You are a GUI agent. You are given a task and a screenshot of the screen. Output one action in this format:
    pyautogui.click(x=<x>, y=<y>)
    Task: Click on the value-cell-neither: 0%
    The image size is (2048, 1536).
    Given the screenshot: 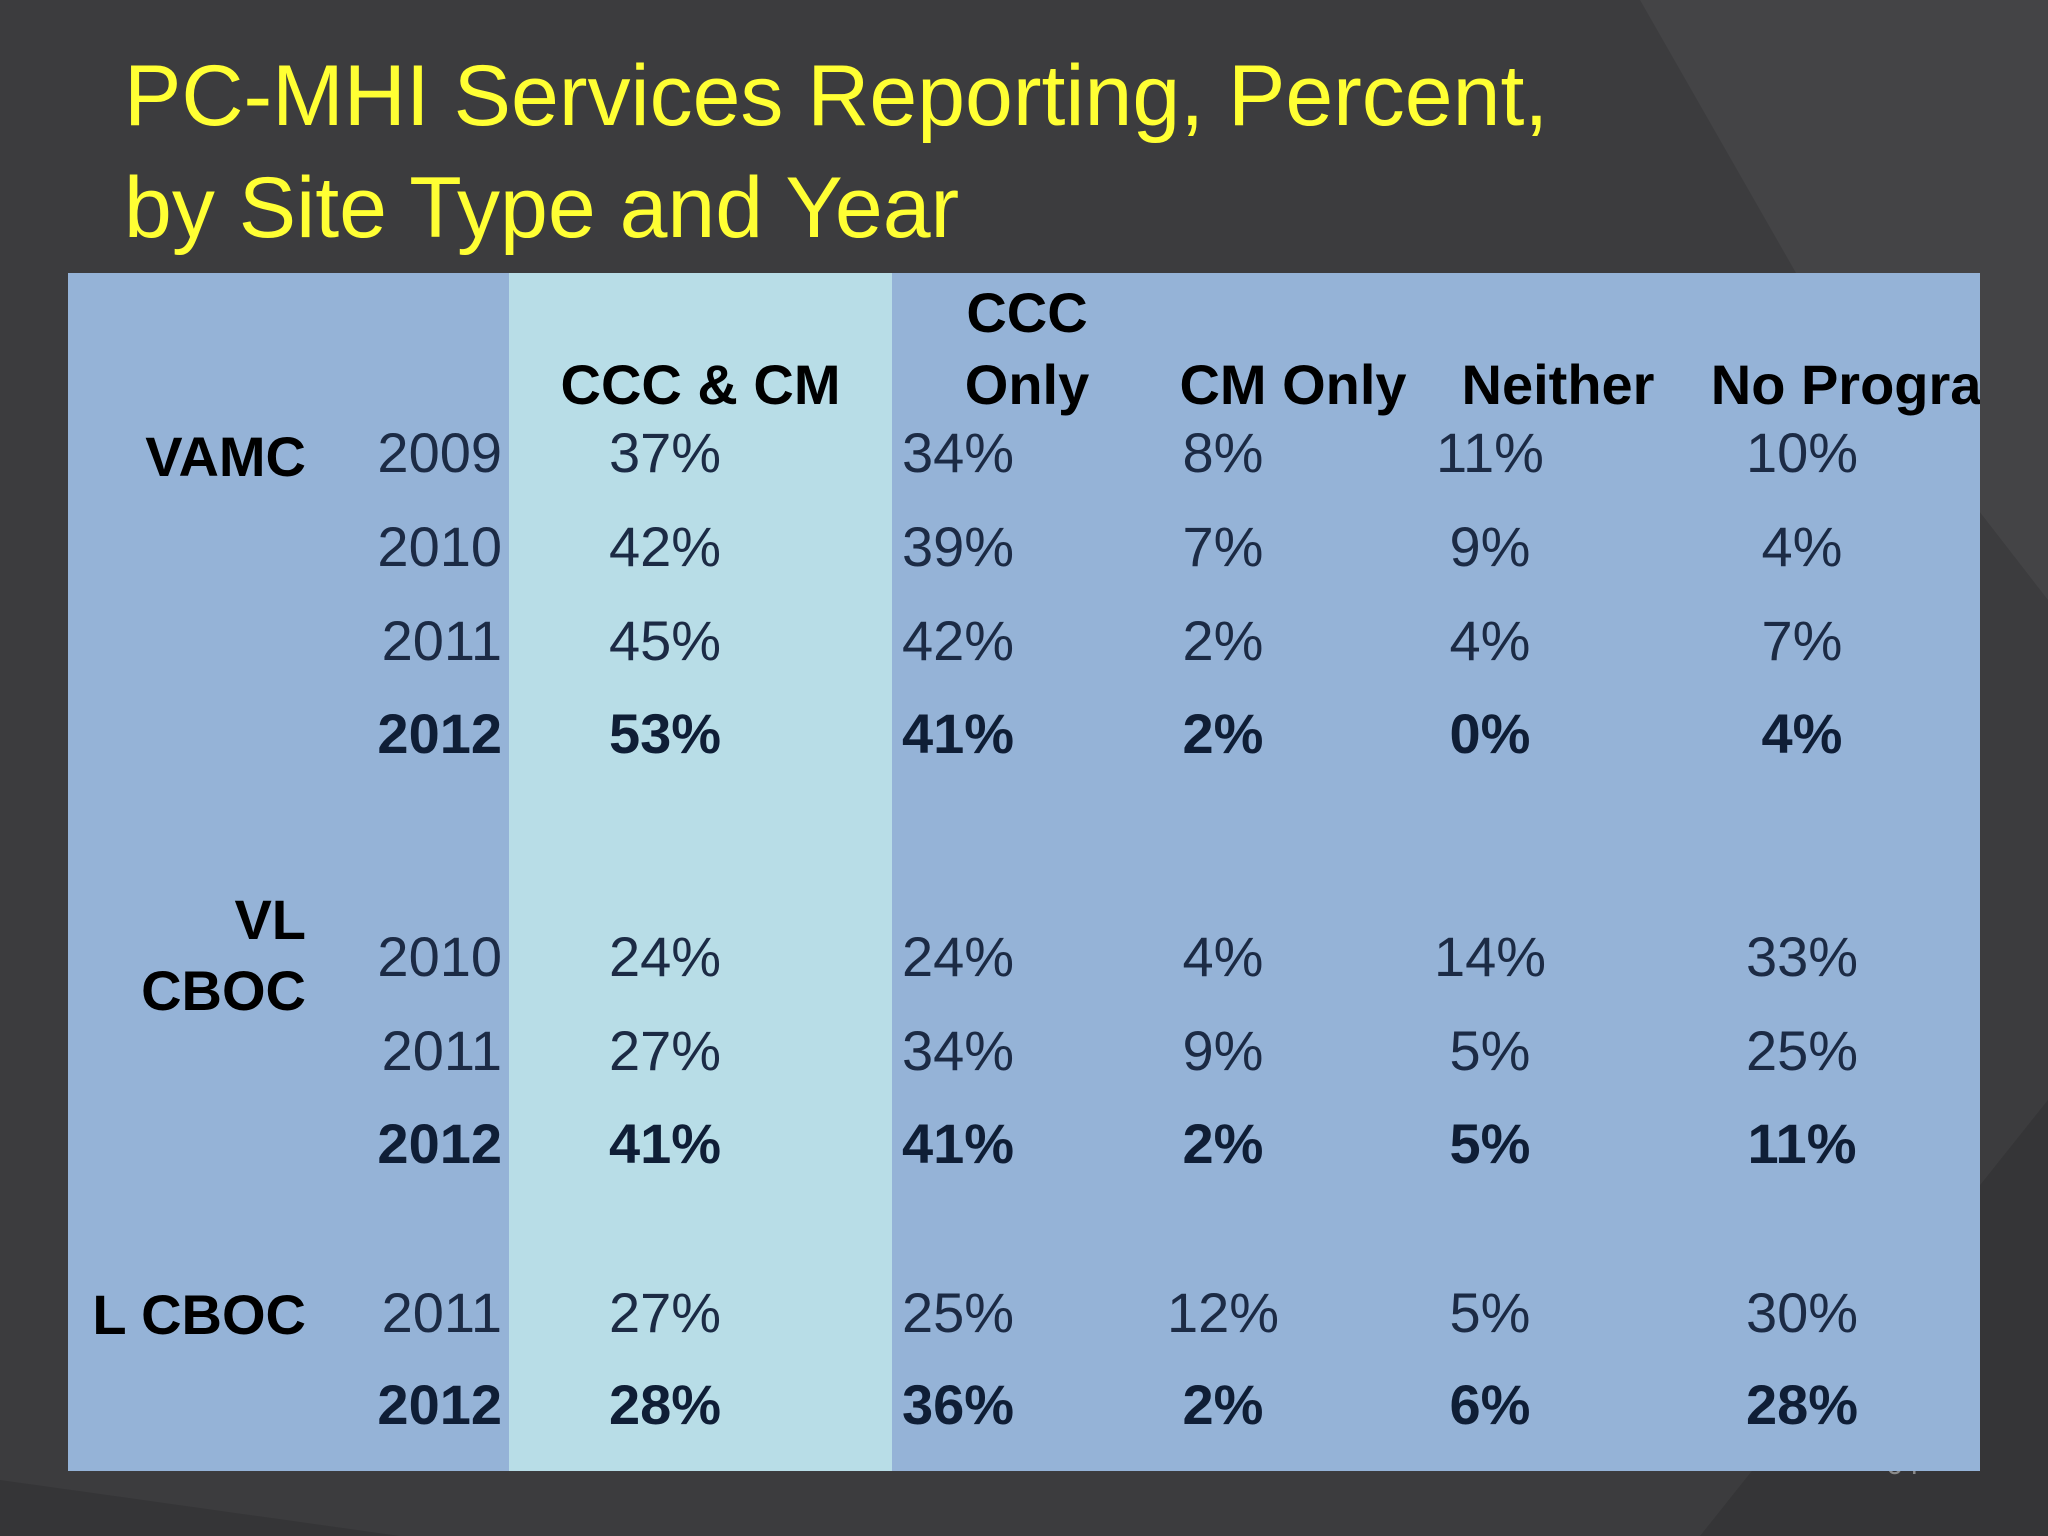 What is the action you would take?
    pyautogui.click(x=1490, y=733)
    